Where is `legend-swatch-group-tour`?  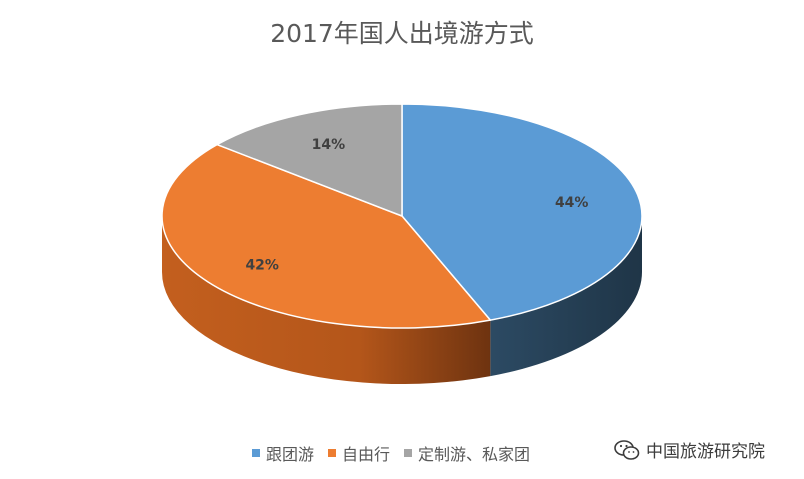
legend-swatch-group-tour is located at coordinates (256, 453).